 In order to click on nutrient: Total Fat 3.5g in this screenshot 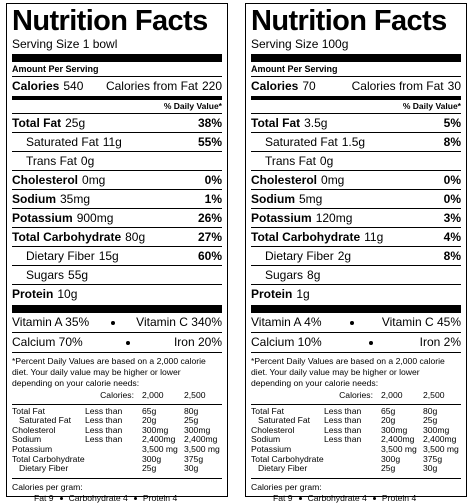, I will do `click(289, 123)`.